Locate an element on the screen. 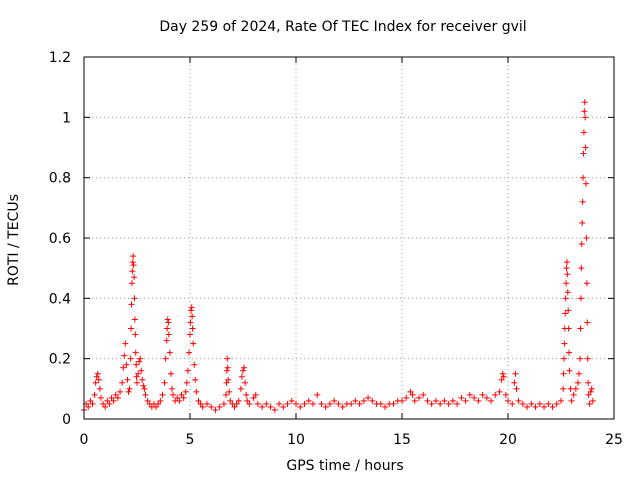  y-tick-label: 0.2 is located at coordinates (60, 360).